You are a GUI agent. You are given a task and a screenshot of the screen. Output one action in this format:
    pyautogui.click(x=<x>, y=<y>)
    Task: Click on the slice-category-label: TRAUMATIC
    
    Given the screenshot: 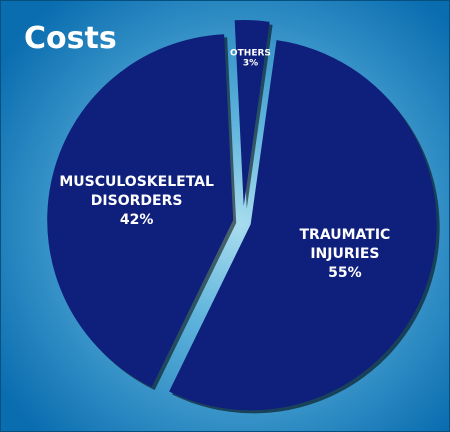 What is the action you would take?
    pyautogui.click(x=345, y=235)
    